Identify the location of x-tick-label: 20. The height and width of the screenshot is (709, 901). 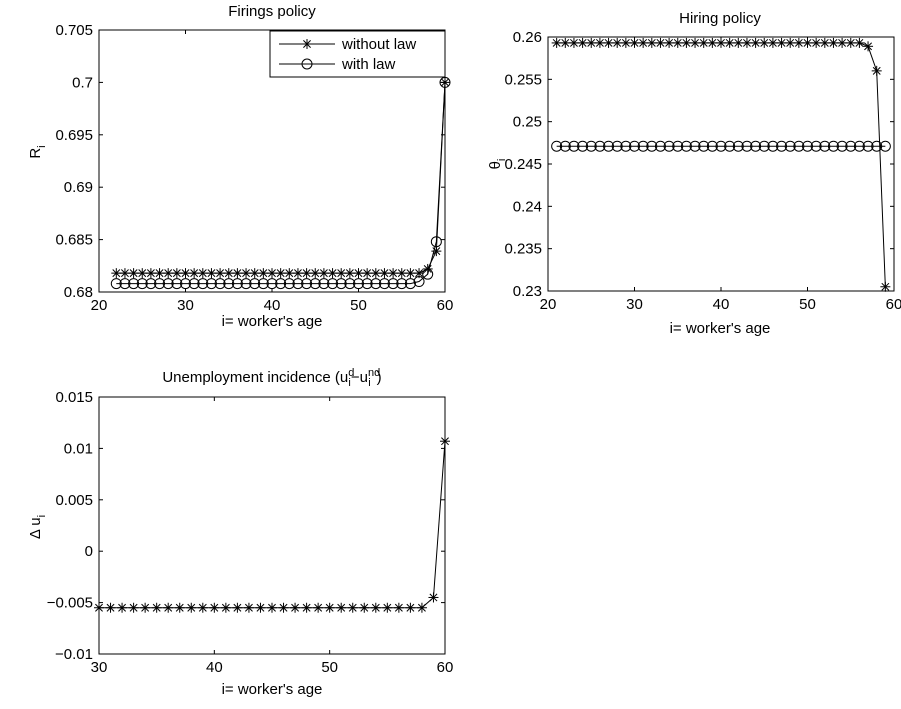
(99, 305).